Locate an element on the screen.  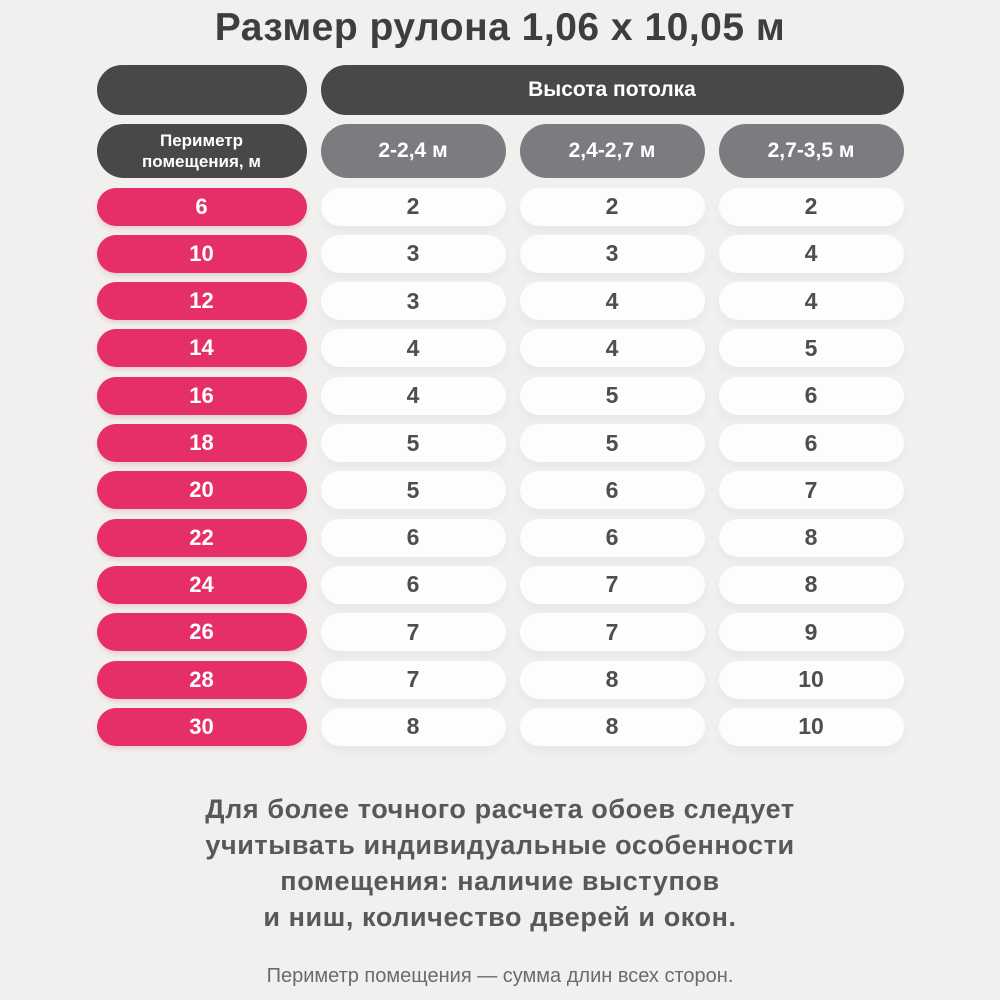
perimeter-pill: 14 is located at coordinates (201, 348).